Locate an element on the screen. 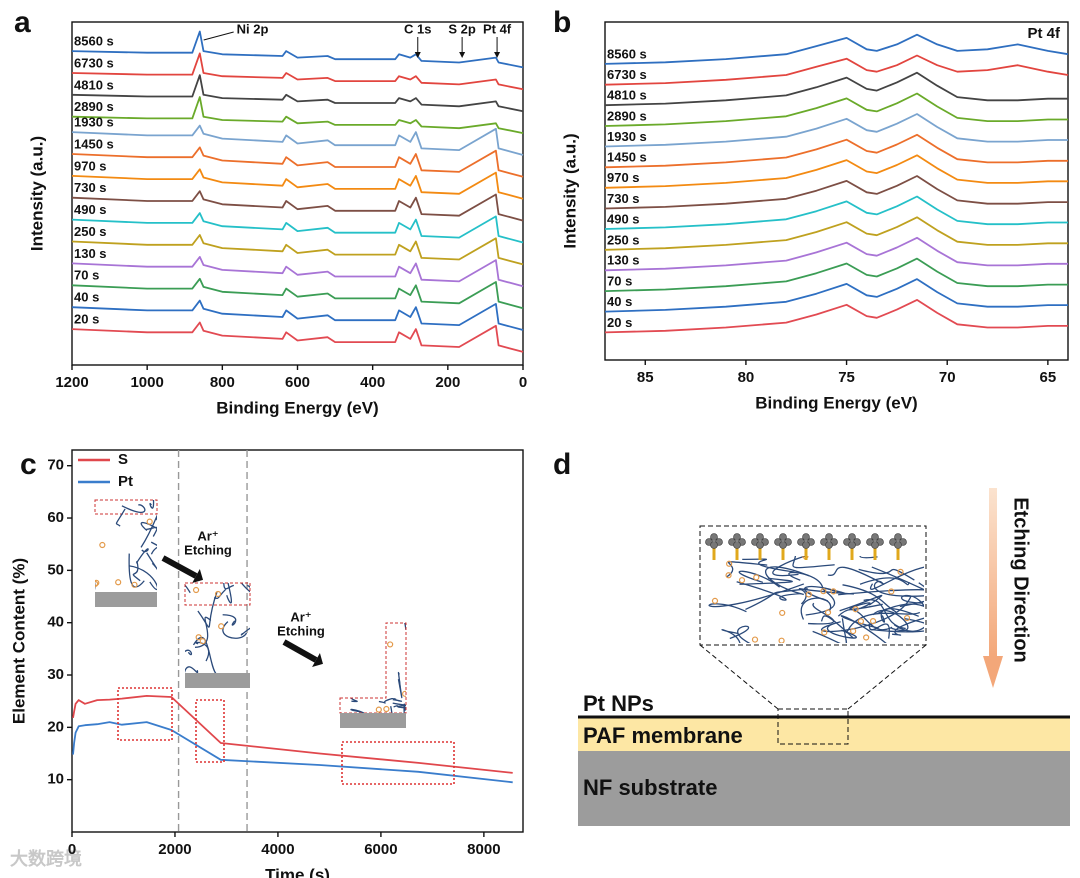 The height and width of the screenshot is (878, 1080). series-label: 70 s is located at coordinates (86, 275).